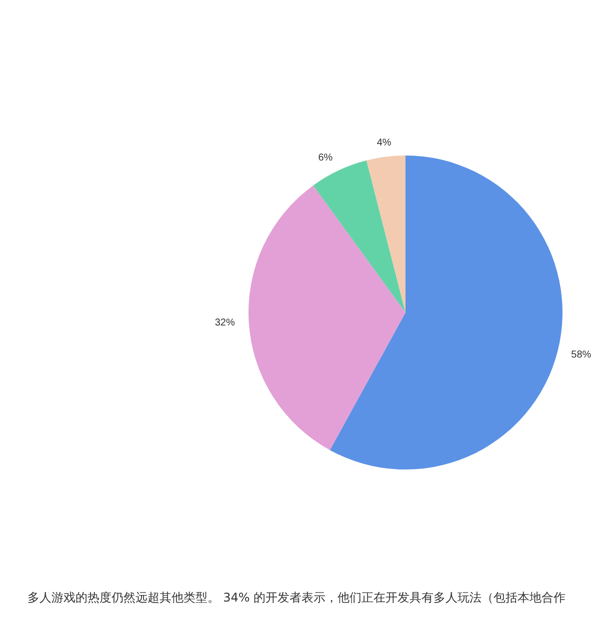 This screenshot has height=618, width=592. What do you see at coordinates (325, 158) in the screenshot?
I see `data-label: 6%` at bounding box center [325, 158].